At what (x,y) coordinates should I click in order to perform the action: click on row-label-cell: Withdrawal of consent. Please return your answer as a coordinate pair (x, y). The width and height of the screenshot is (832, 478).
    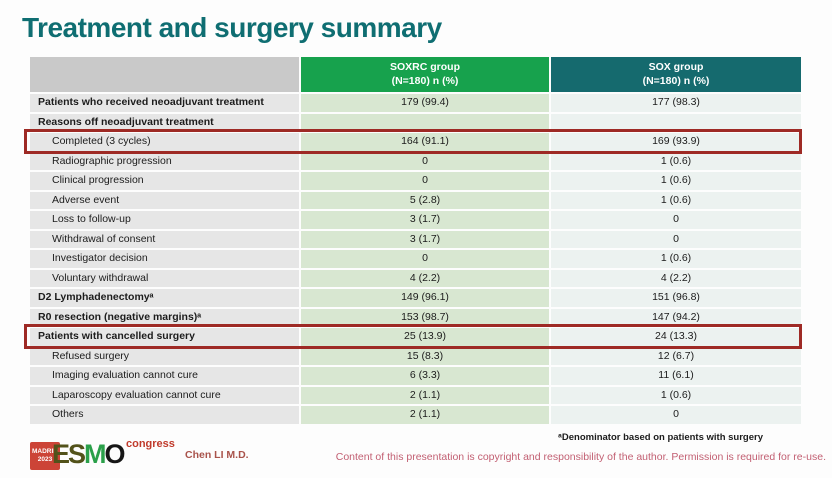
    Looking at the image, I should click on (164, 239).